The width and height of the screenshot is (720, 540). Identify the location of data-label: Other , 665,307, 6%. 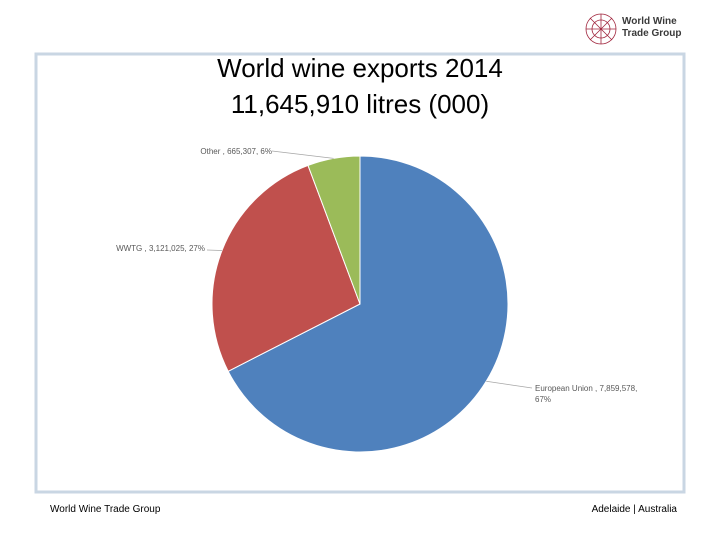
(236, 151).